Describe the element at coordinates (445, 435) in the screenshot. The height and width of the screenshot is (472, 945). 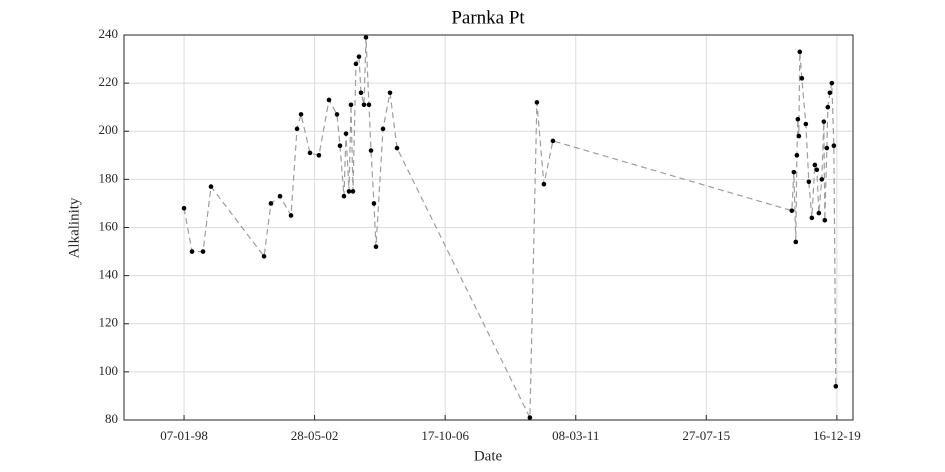
I see `x-tick-label: 17-10-06` at that location.